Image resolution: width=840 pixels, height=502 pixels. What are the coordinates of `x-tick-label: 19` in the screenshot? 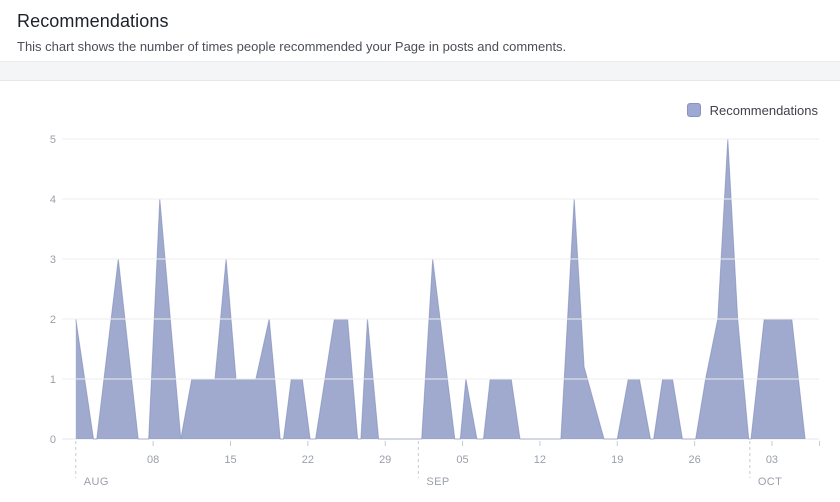 It's located at (617, 460).